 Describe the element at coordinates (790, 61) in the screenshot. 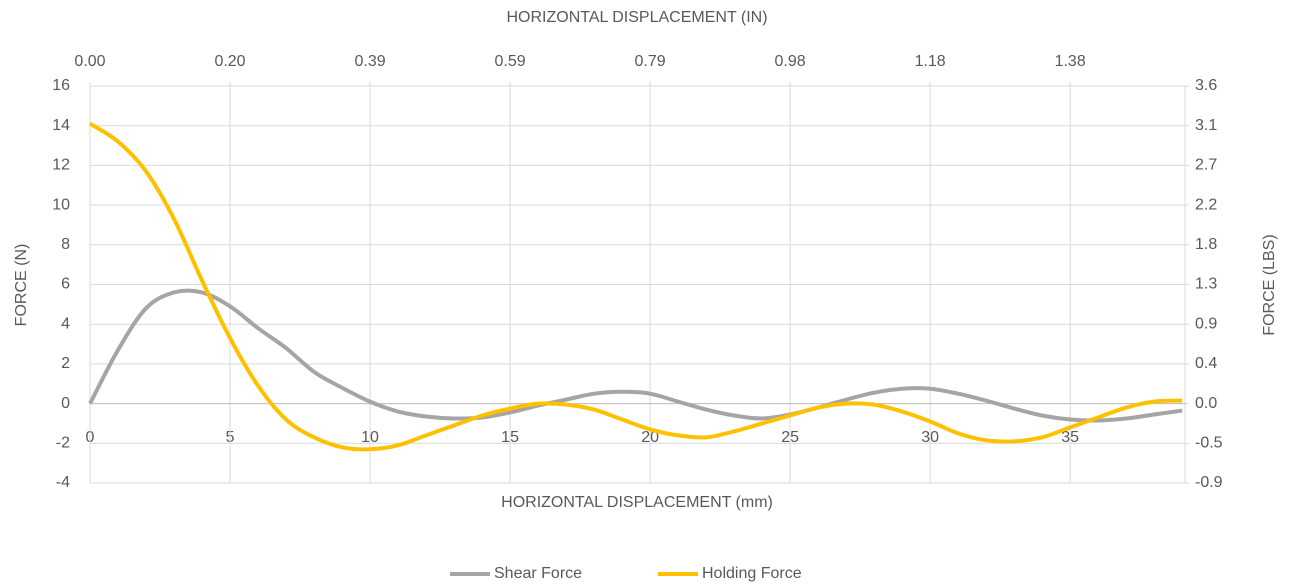

I see `x2-tick-label: 0.98` at that location.